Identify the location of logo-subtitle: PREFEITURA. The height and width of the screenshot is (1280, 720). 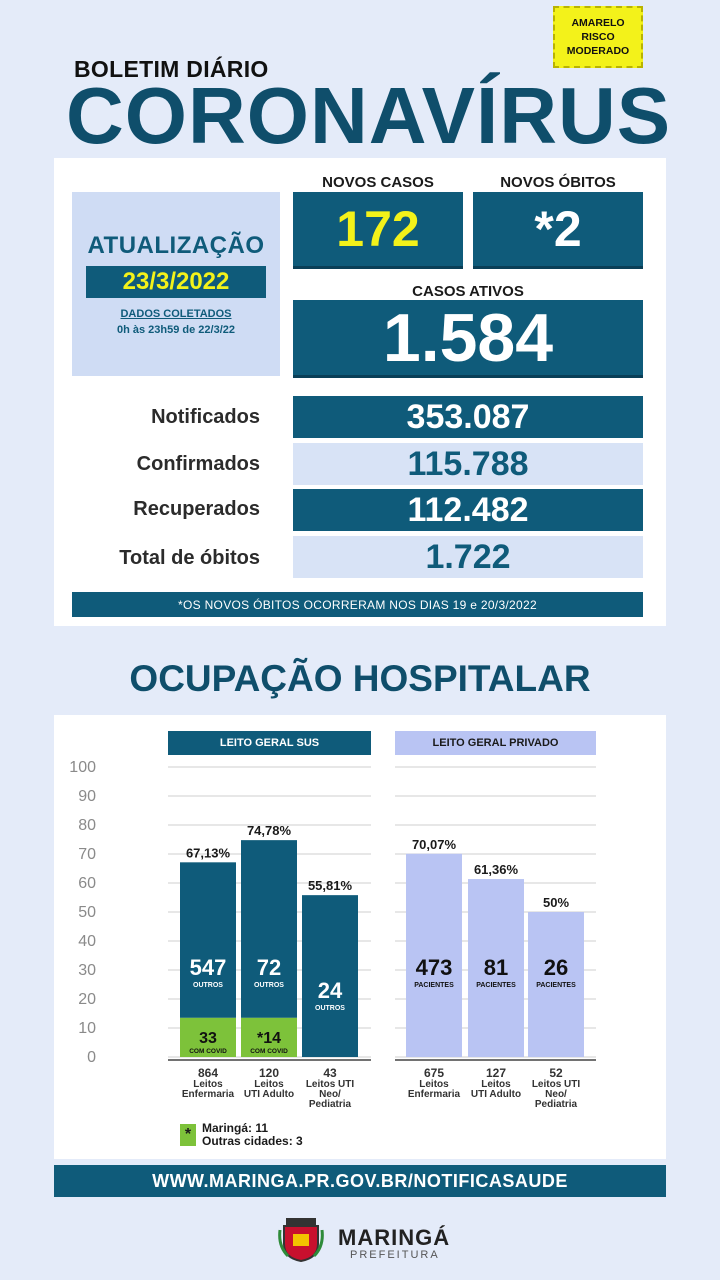
(395, 1255).